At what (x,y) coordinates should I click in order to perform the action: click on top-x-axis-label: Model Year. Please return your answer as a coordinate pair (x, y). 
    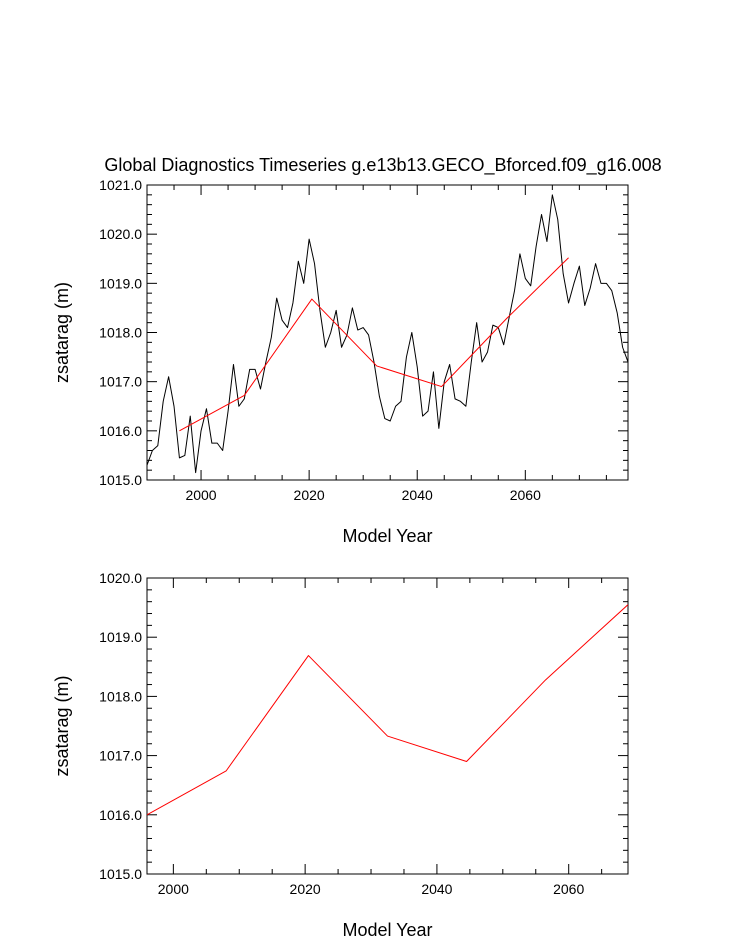
    Looking at the image, I should click on (387, 536).